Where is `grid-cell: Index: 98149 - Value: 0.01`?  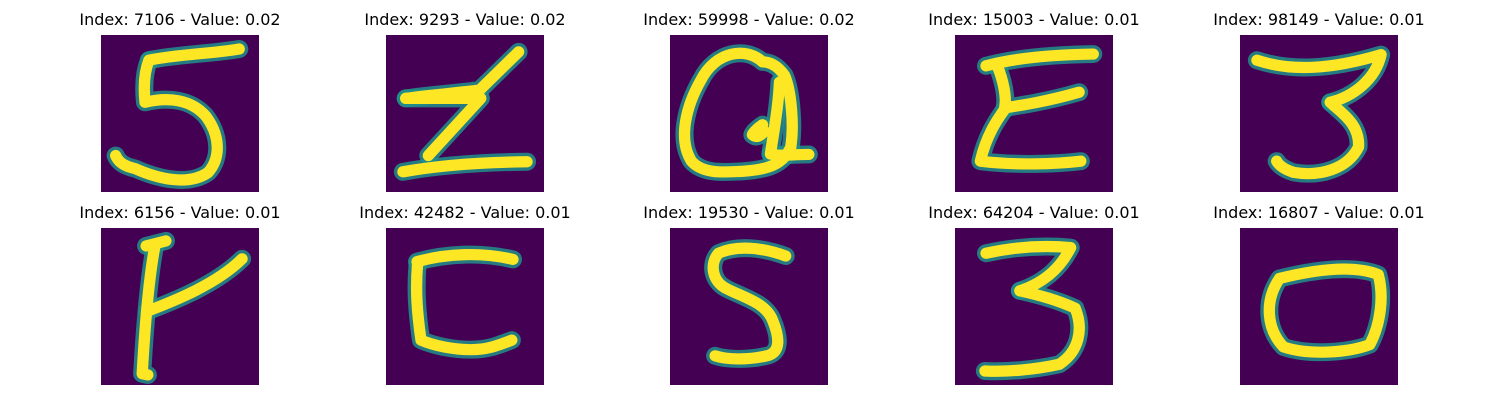 grid-cell: Index: 98149 - Value: 0.01 is located at coordinates (1319, 102).